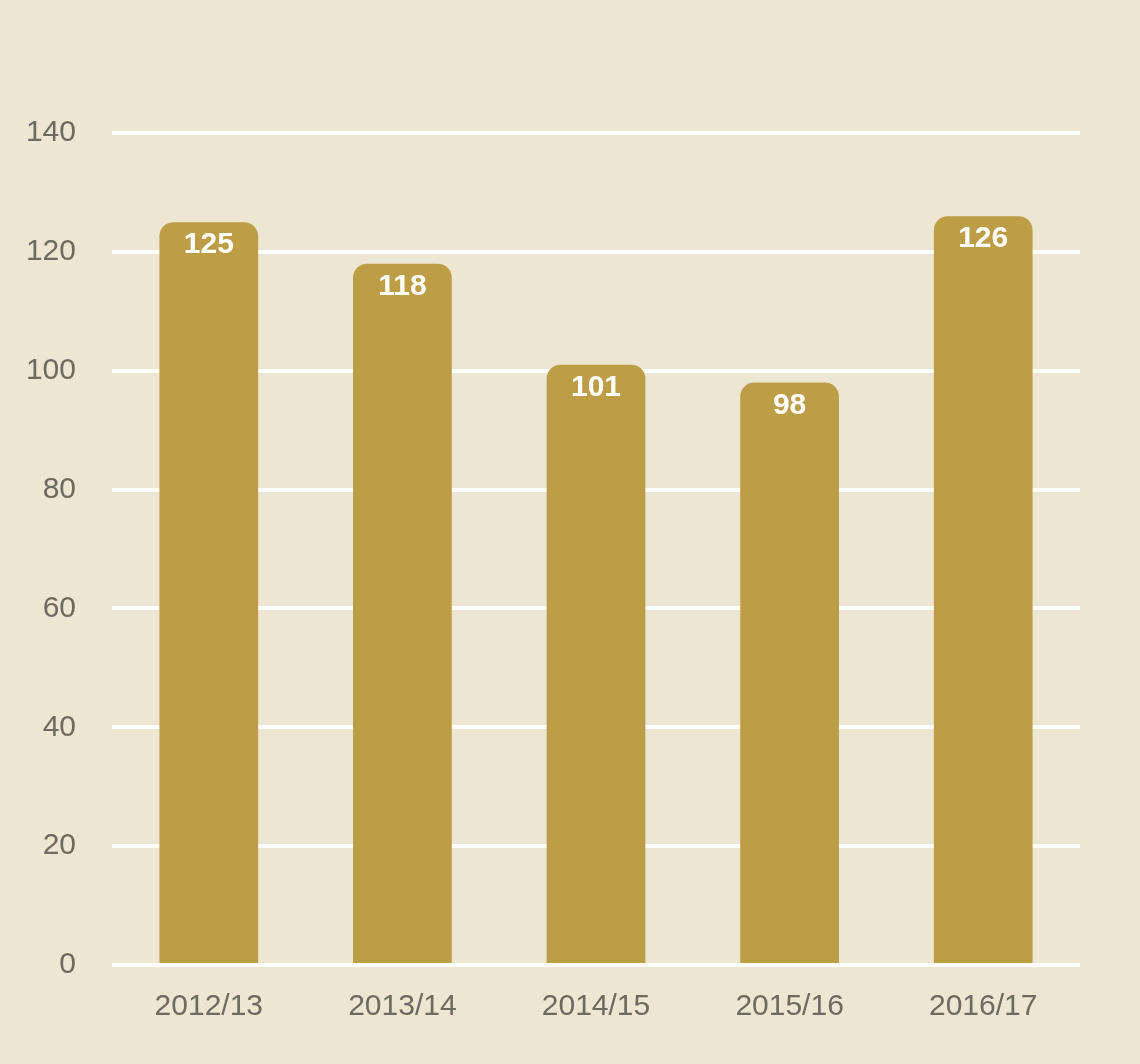  I want to click on y-tick-label: 100, so click(50, 368).